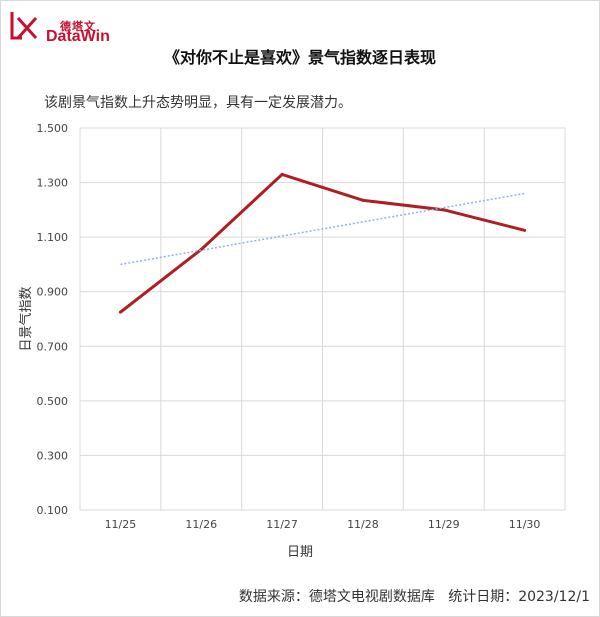  I want to click on x-tick-label: 11/26, so click(201, 524).